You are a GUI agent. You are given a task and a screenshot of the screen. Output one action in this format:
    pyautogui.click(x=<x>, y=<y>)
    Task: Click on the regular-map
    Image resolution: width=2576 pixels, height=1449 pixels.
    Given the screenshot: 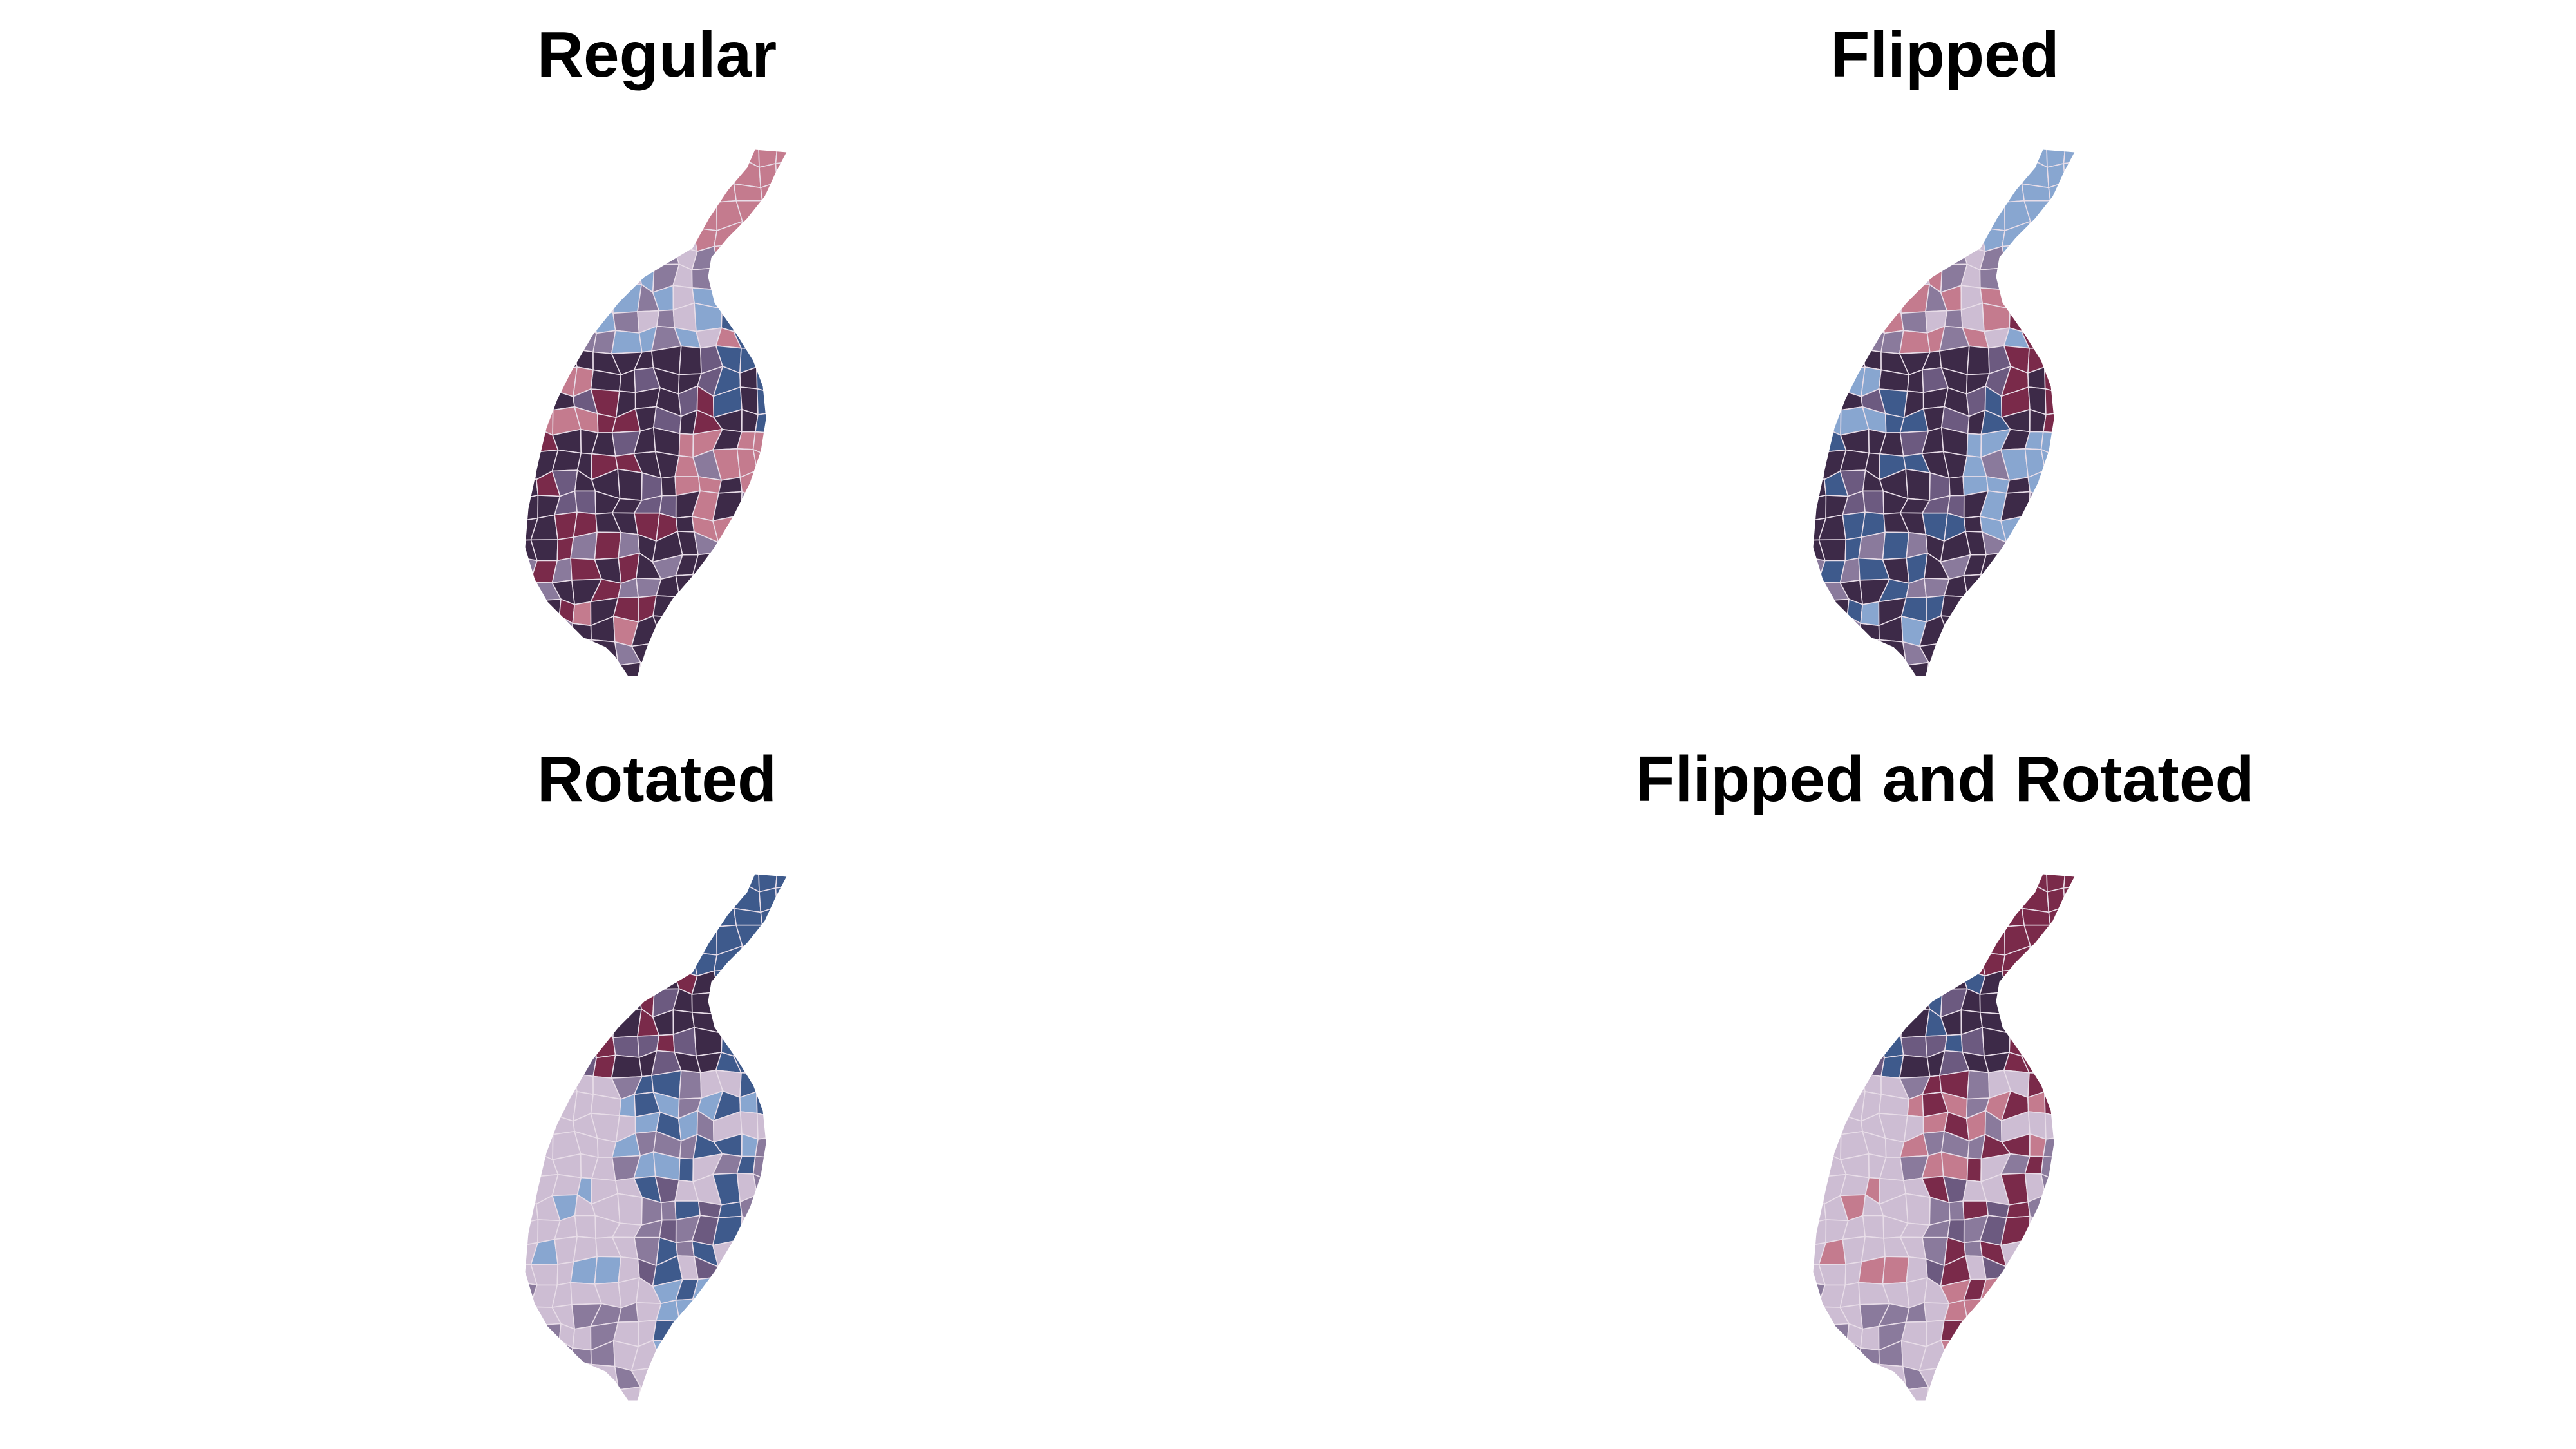 What is the action you would take?
    pyautogui.click(x=656, y=413)
    